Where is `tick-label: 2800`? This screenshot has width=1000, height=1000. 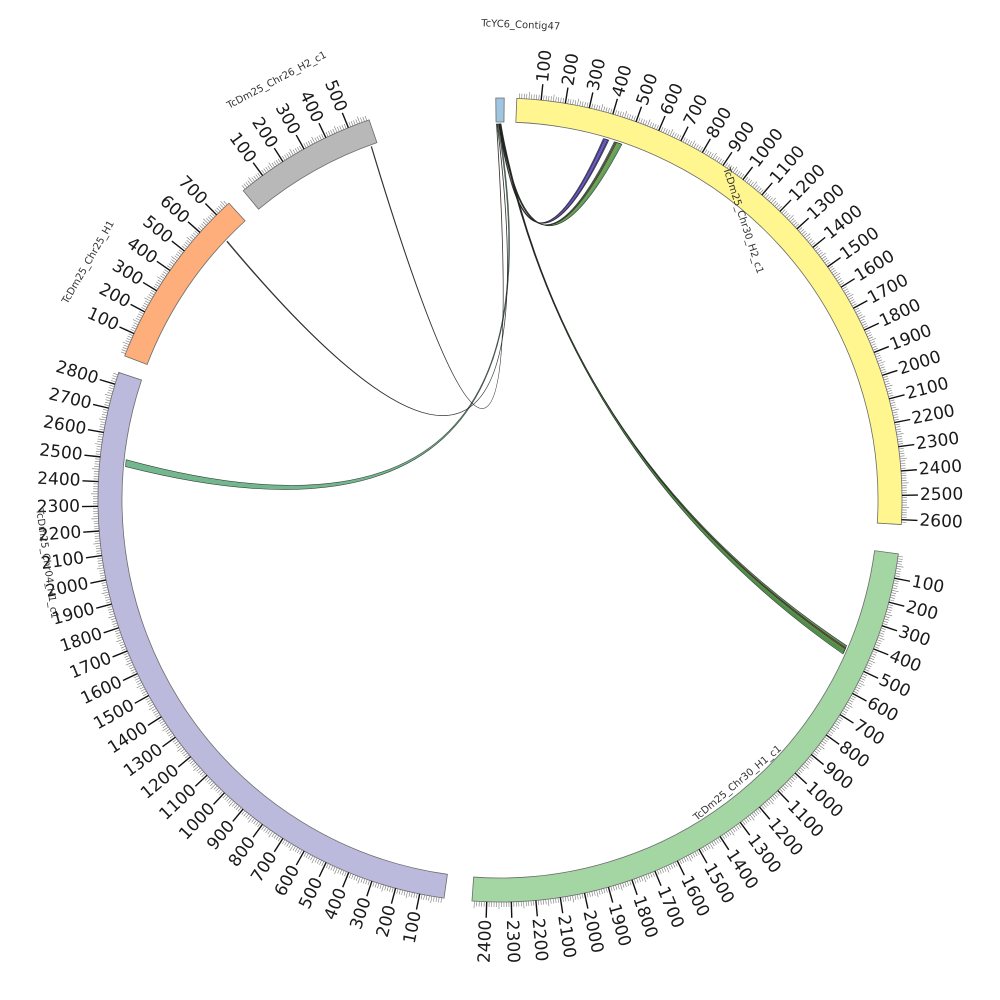
tick-label: 2800 is located at coordinates (76, 373).